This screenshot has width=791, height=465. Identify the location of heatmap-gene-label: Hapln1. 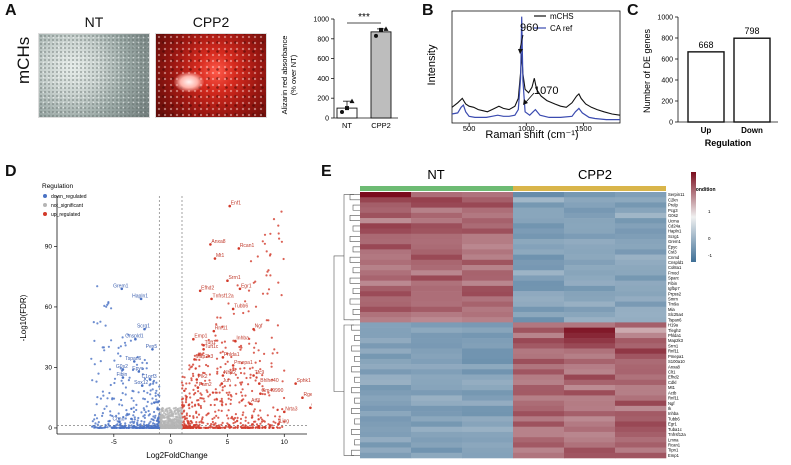
(675, 231).